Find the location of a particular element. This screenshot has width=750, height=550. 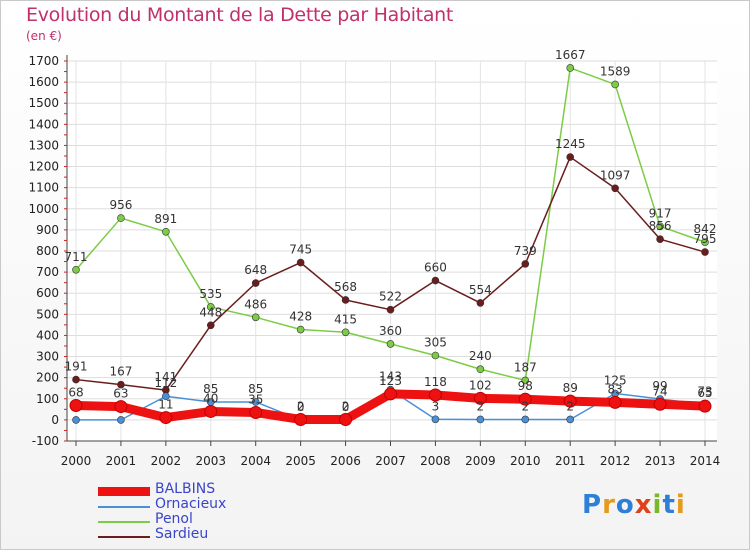

legend-label: Ornacieux is located at coordinates (191, 504).